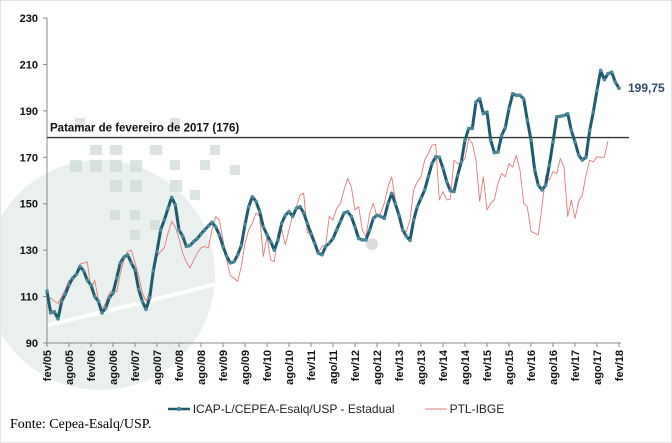 The height and width of the screenshot is (443, 672). What do you see at coordinates (268, 365) in the screenshot?
I see `x-tick-label: fev/10` at bounding box center [268, 365].